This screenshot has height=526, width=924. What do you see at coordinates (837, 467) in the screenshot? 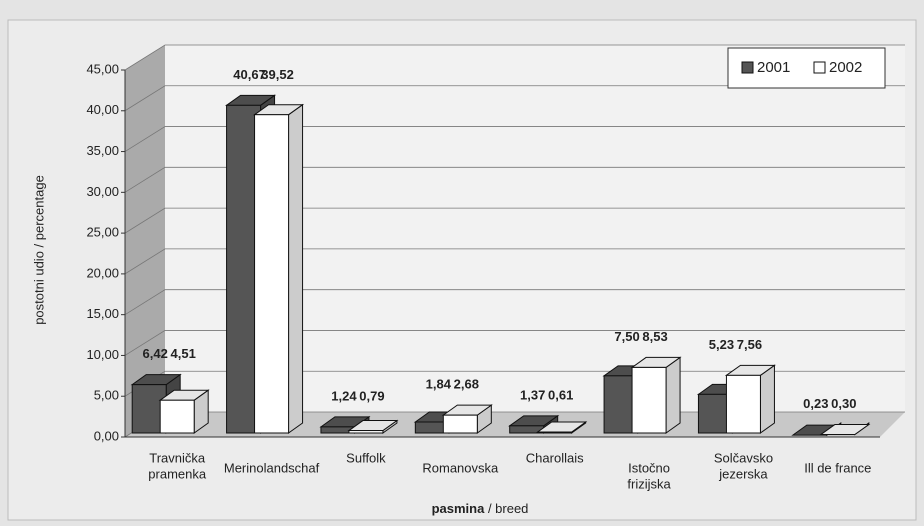
I see `x-tick-label: Ill de france` at bounding box center [837, 467].